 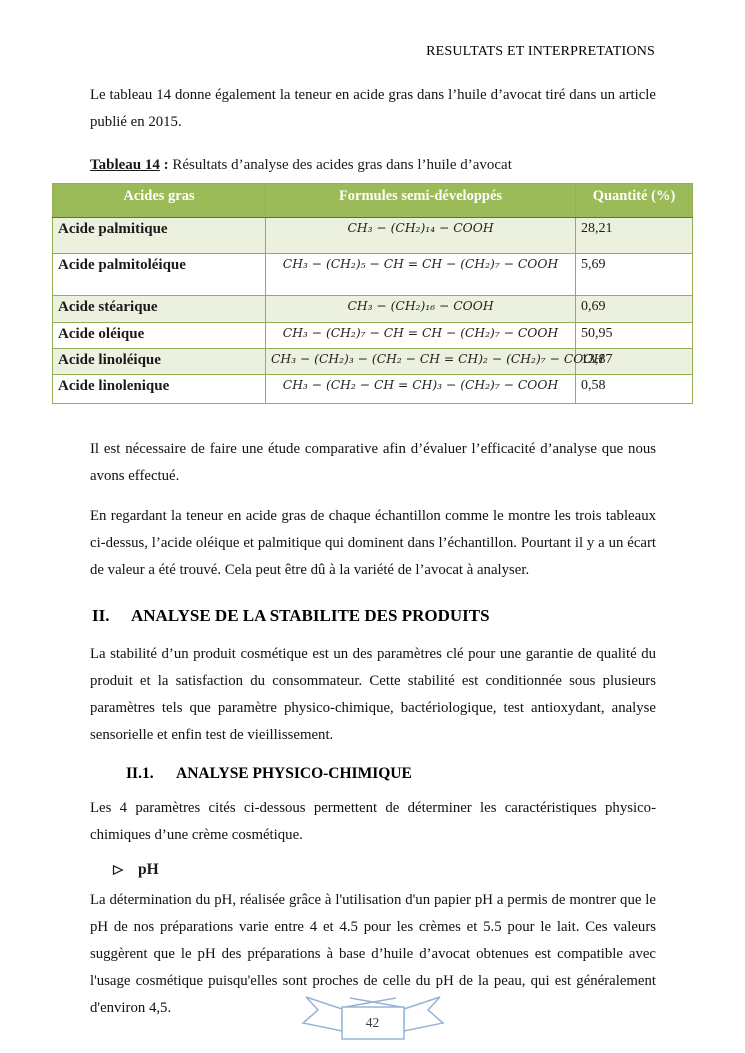 I want to click on page-footer: 42, so click(x=372, y=1017).